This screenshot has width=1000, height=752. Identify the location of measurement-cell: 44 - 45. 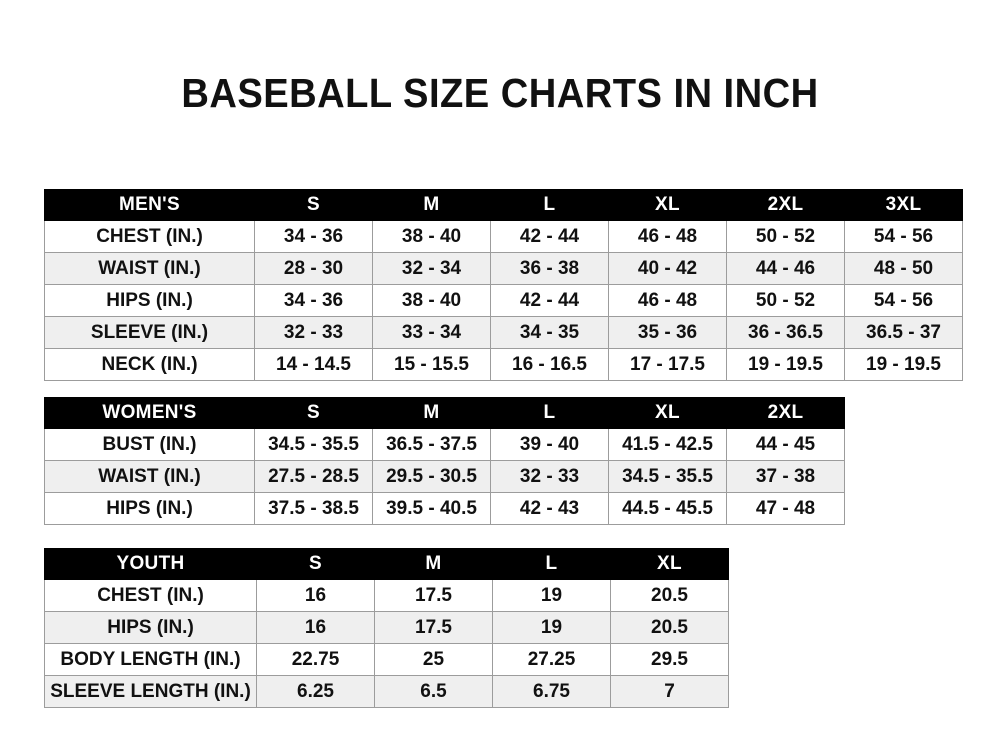
(785, 444).